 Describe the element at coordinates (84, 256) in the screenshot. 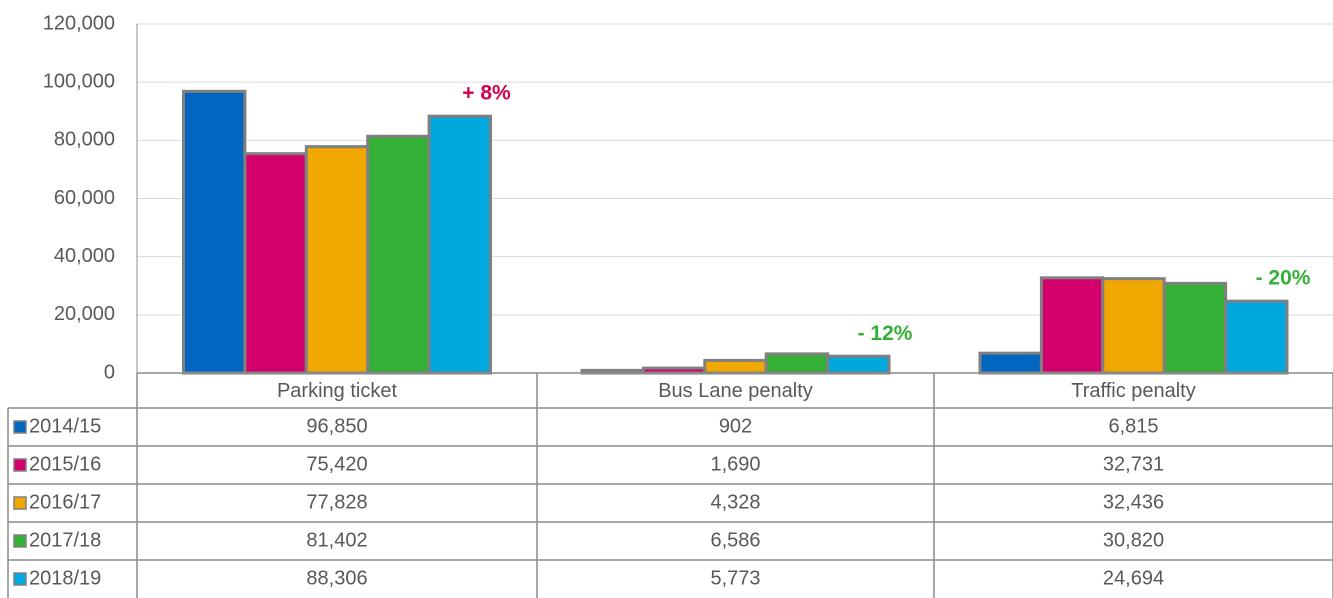

I see `y-tick-label: 40,000` at that location.